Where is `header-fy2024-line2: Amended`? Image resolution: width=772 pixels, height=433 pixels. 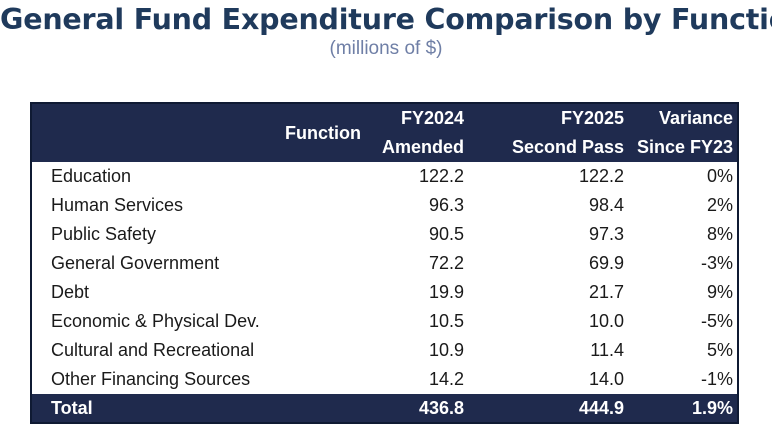 header-fy2024-line2: Amended is located at coordinates (416, 147).